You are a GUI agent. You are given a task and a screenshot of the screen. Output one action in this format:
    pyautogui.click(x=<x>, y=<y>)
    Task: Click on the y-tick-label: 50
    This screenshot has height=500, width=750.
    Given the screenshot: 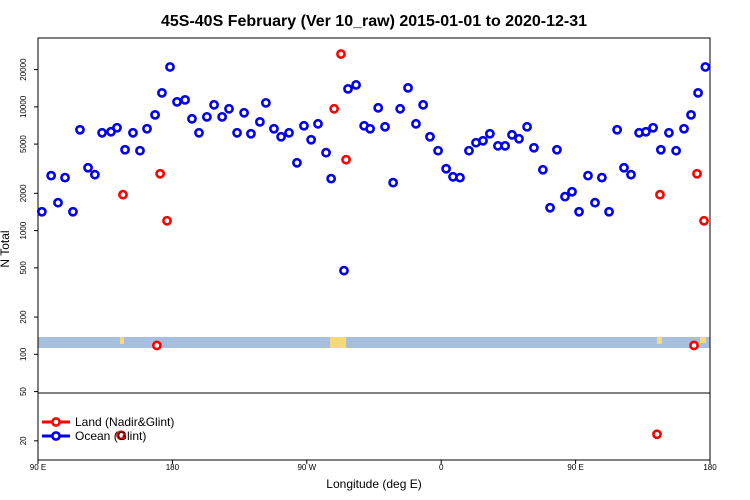 What is the action you would take?
    pyautogui.click(x=23, y=391)
    